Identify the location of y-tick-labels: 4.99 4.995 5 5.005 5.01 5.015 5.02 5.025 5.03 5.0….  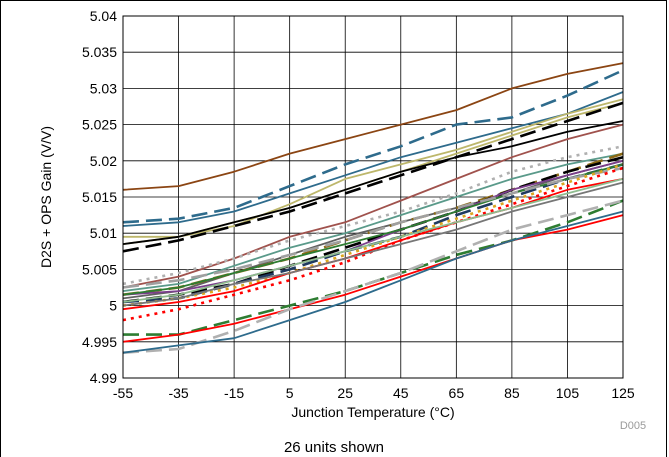
(99, 197).